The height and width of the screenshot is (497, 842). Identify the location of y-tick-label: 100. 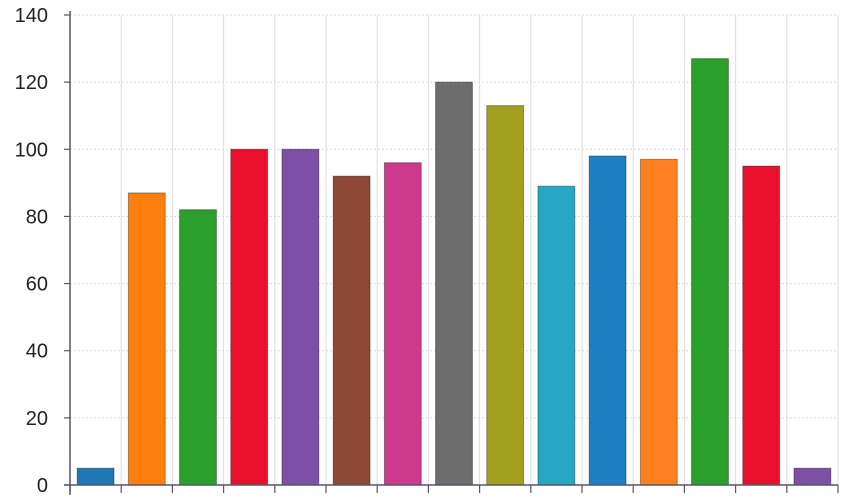
(31, 150).